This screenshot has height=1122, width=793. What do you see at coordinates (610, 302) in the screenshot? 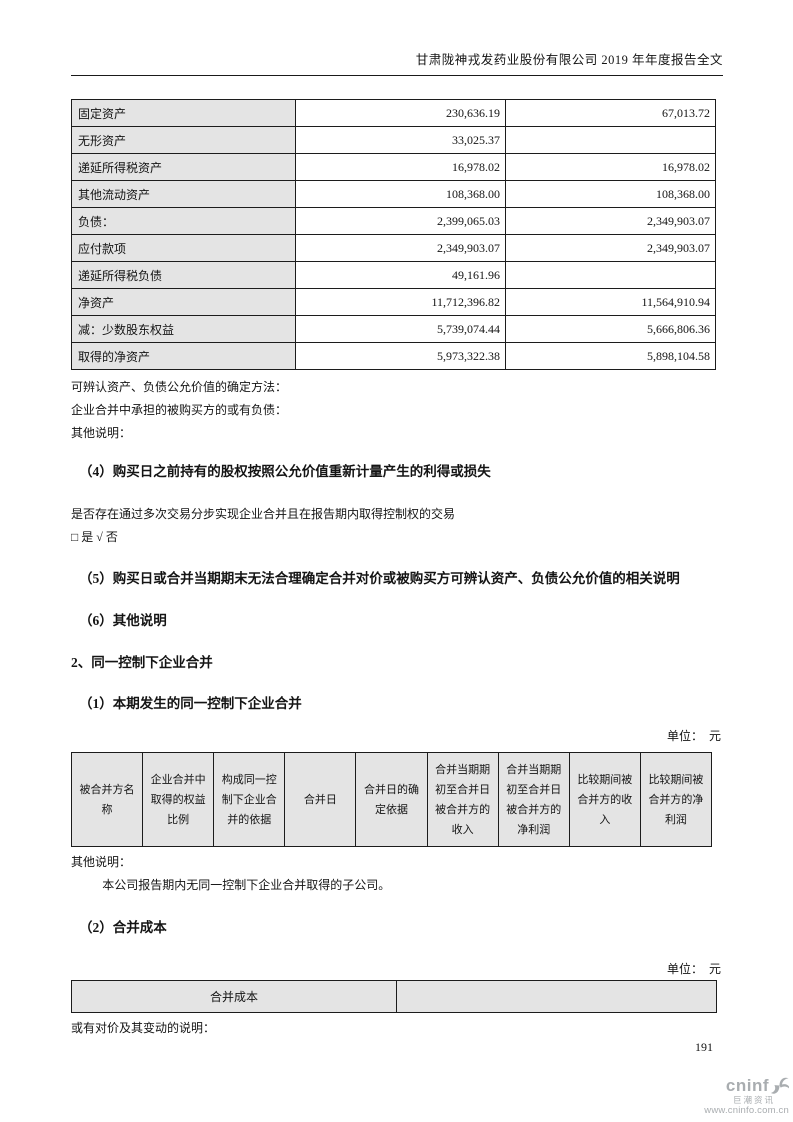
I see `row-value-2: 11,564,910.94` at bounding box center [610, 302].